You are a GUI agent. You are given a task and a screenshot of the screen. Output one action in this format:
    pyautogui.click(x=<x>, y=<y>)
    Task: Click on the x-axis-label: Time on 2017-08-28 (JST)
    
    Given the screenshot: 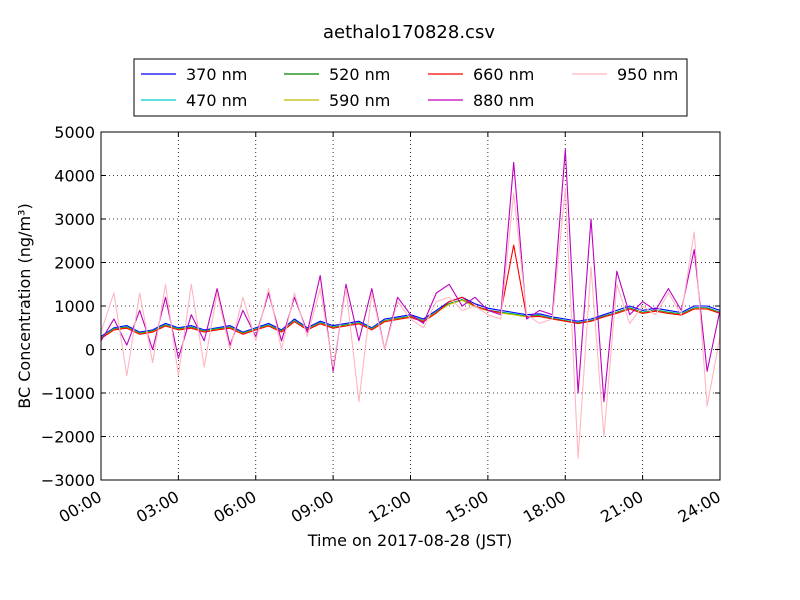 What is the action you would take?
    pyautogui.click(x=409, y=540)
    